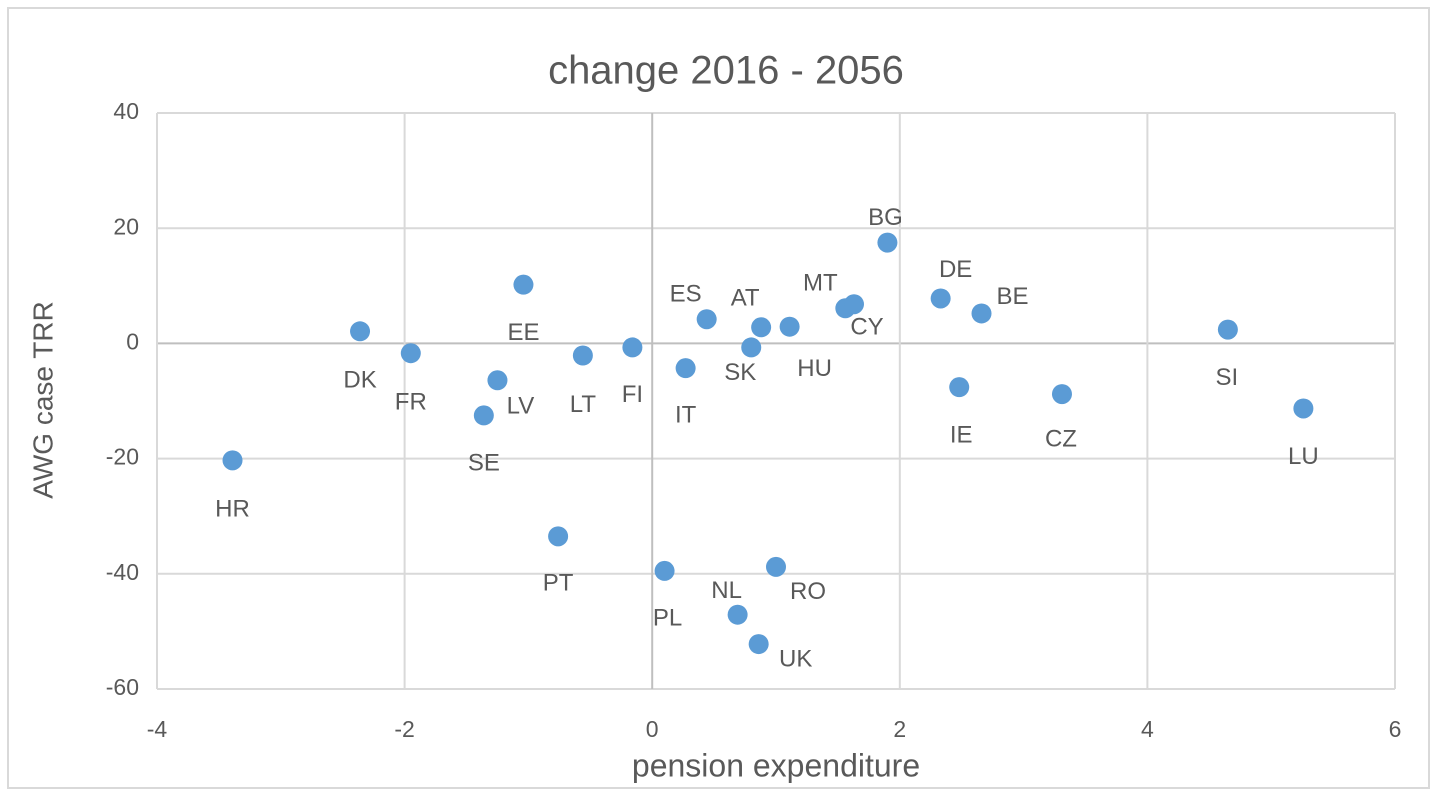 The height and width of the screenshot is (794, 1437). What do you see at coordinates (652, 729) in the screenshot?
I see `x-tick-label: 0` at bounding box center [652, 729].